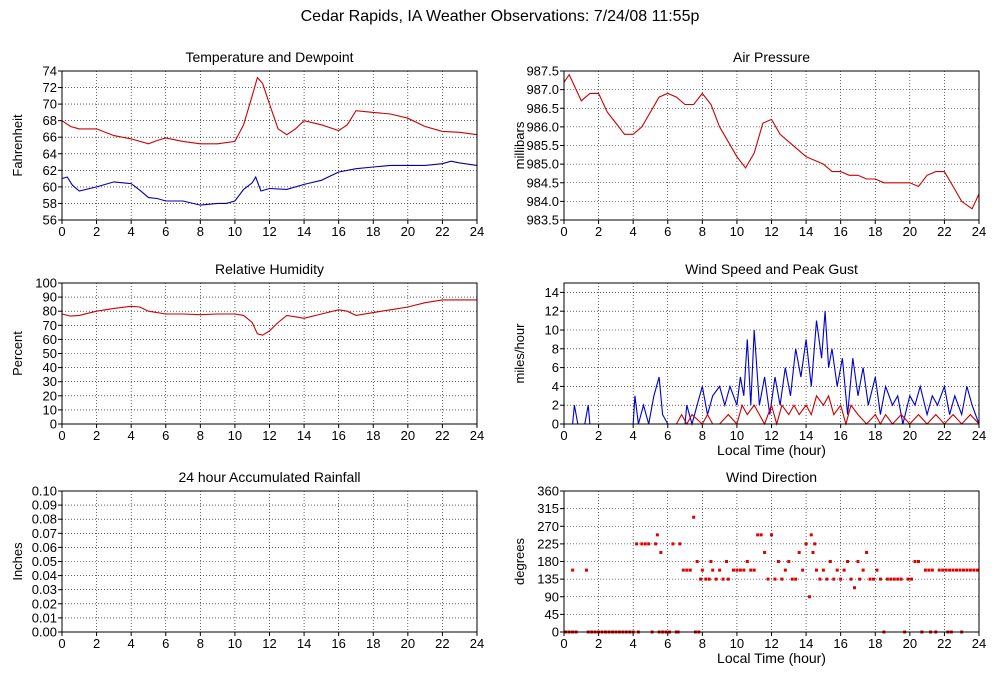  I want to click on wind-x-tick-label: 20, so click(910, 435).